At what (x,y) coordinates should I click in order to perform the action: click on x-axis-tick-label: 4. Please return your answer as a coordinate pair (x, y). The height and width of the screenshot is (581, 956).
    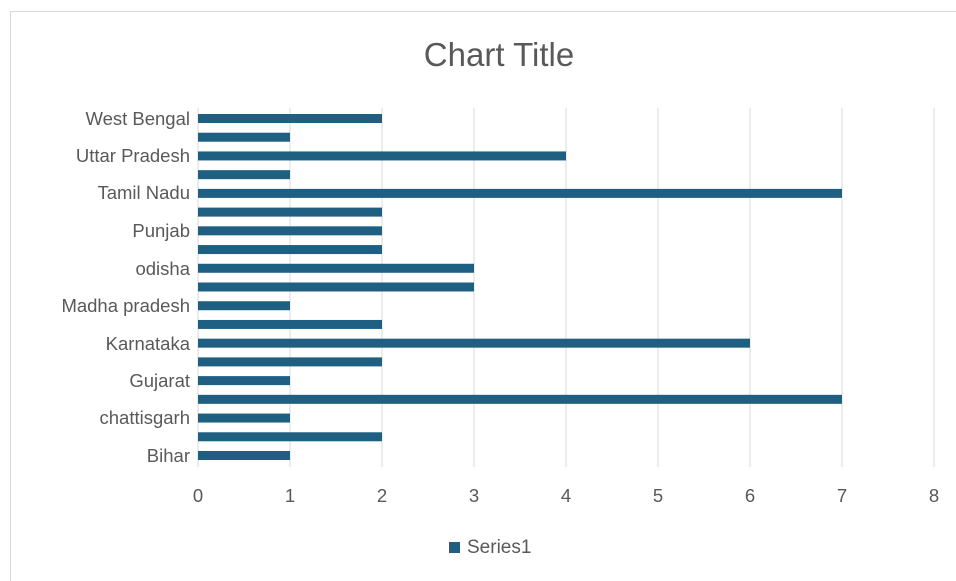
    Looking at the image, I should click on (566, 495).